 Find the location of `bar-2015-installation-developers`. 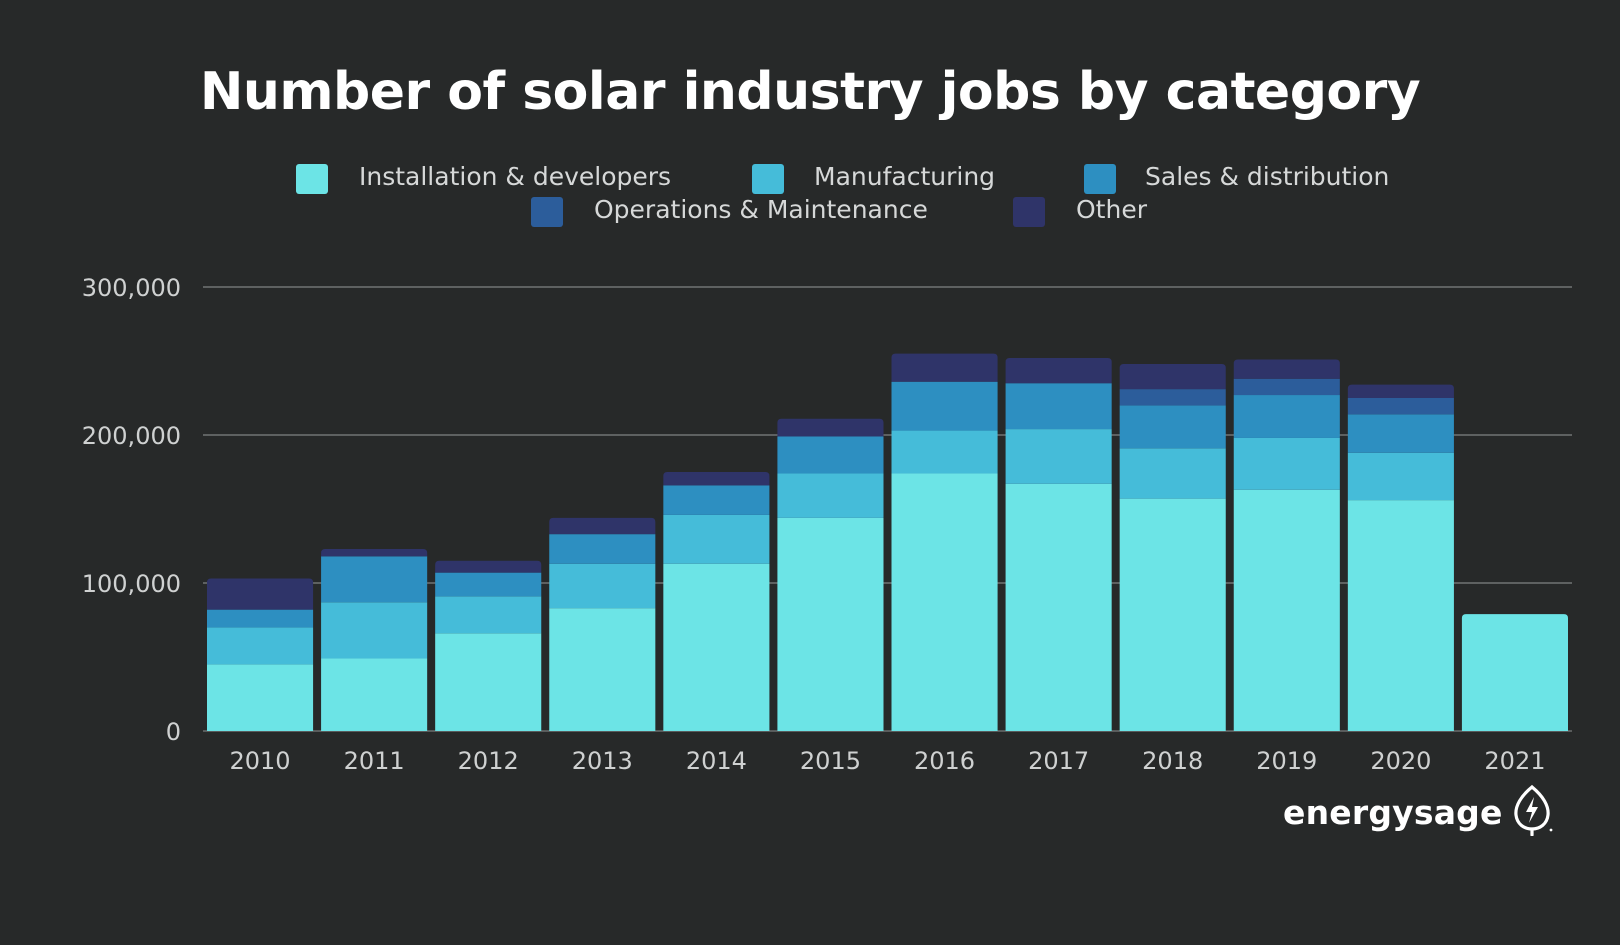

bar-2015-installation-developers is located at coordinates (830, 624).